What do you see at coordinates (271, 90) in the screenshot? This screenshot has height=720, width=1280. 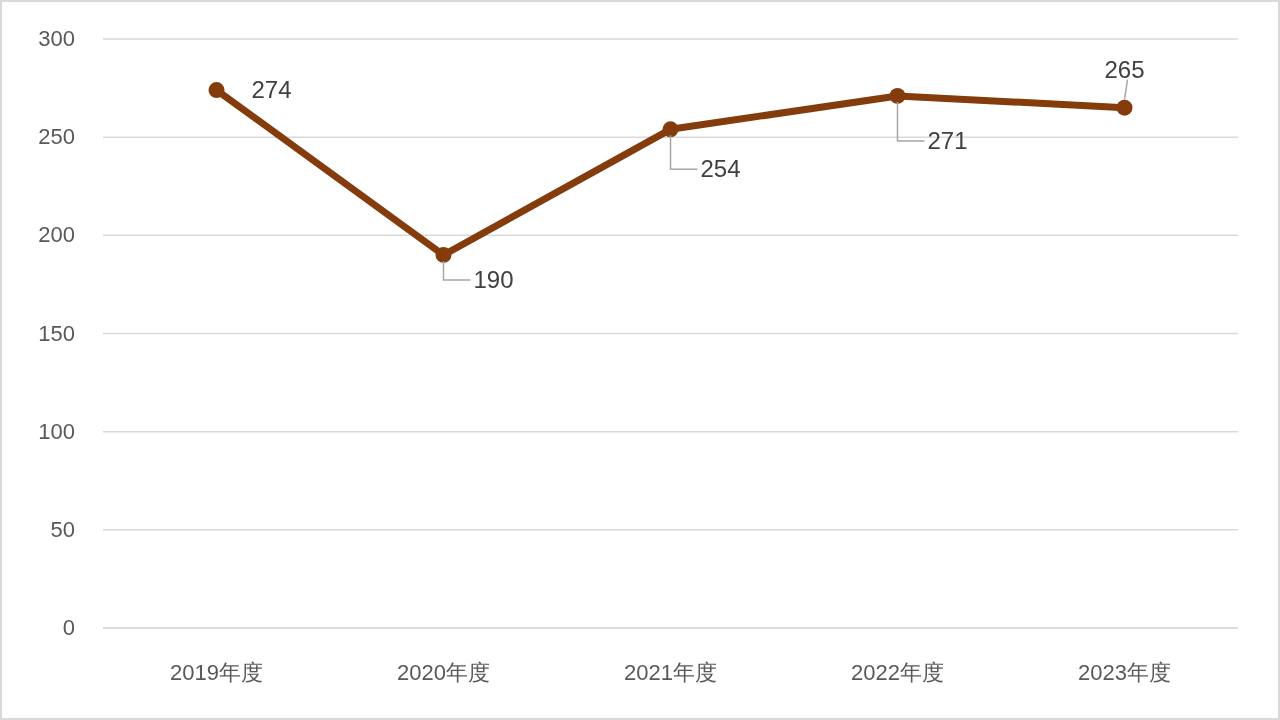 I see `data-label: 274` at bounding box center [271, 90].